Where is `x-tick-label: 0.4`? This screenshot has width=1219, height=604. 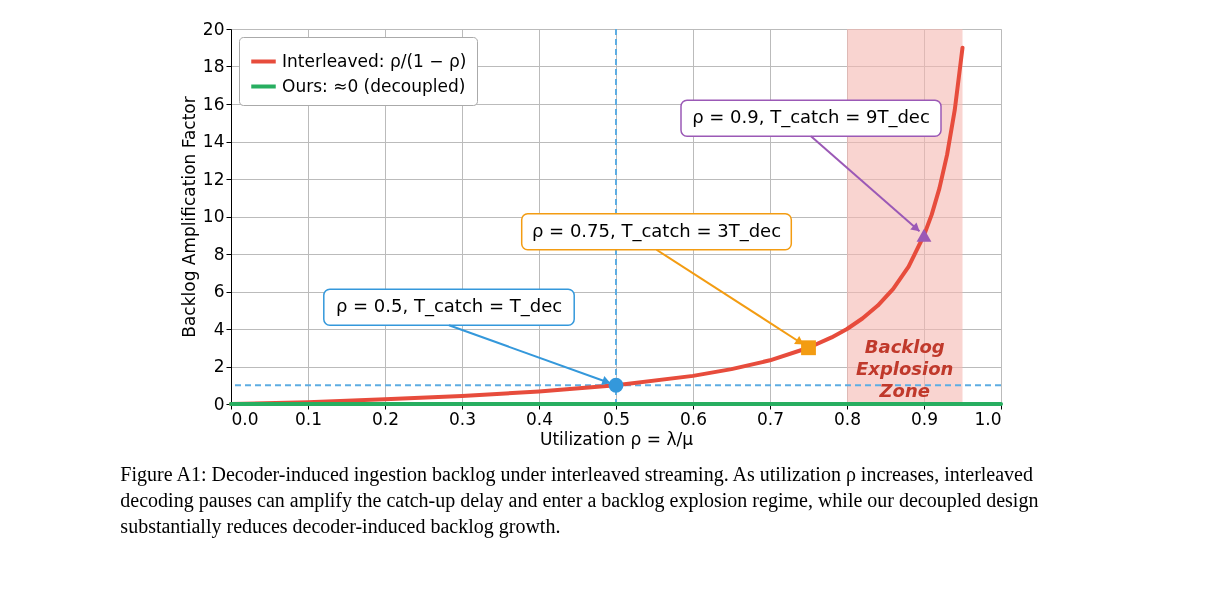 x-tick-label: 0.4 is located at coordinates (539, 418).